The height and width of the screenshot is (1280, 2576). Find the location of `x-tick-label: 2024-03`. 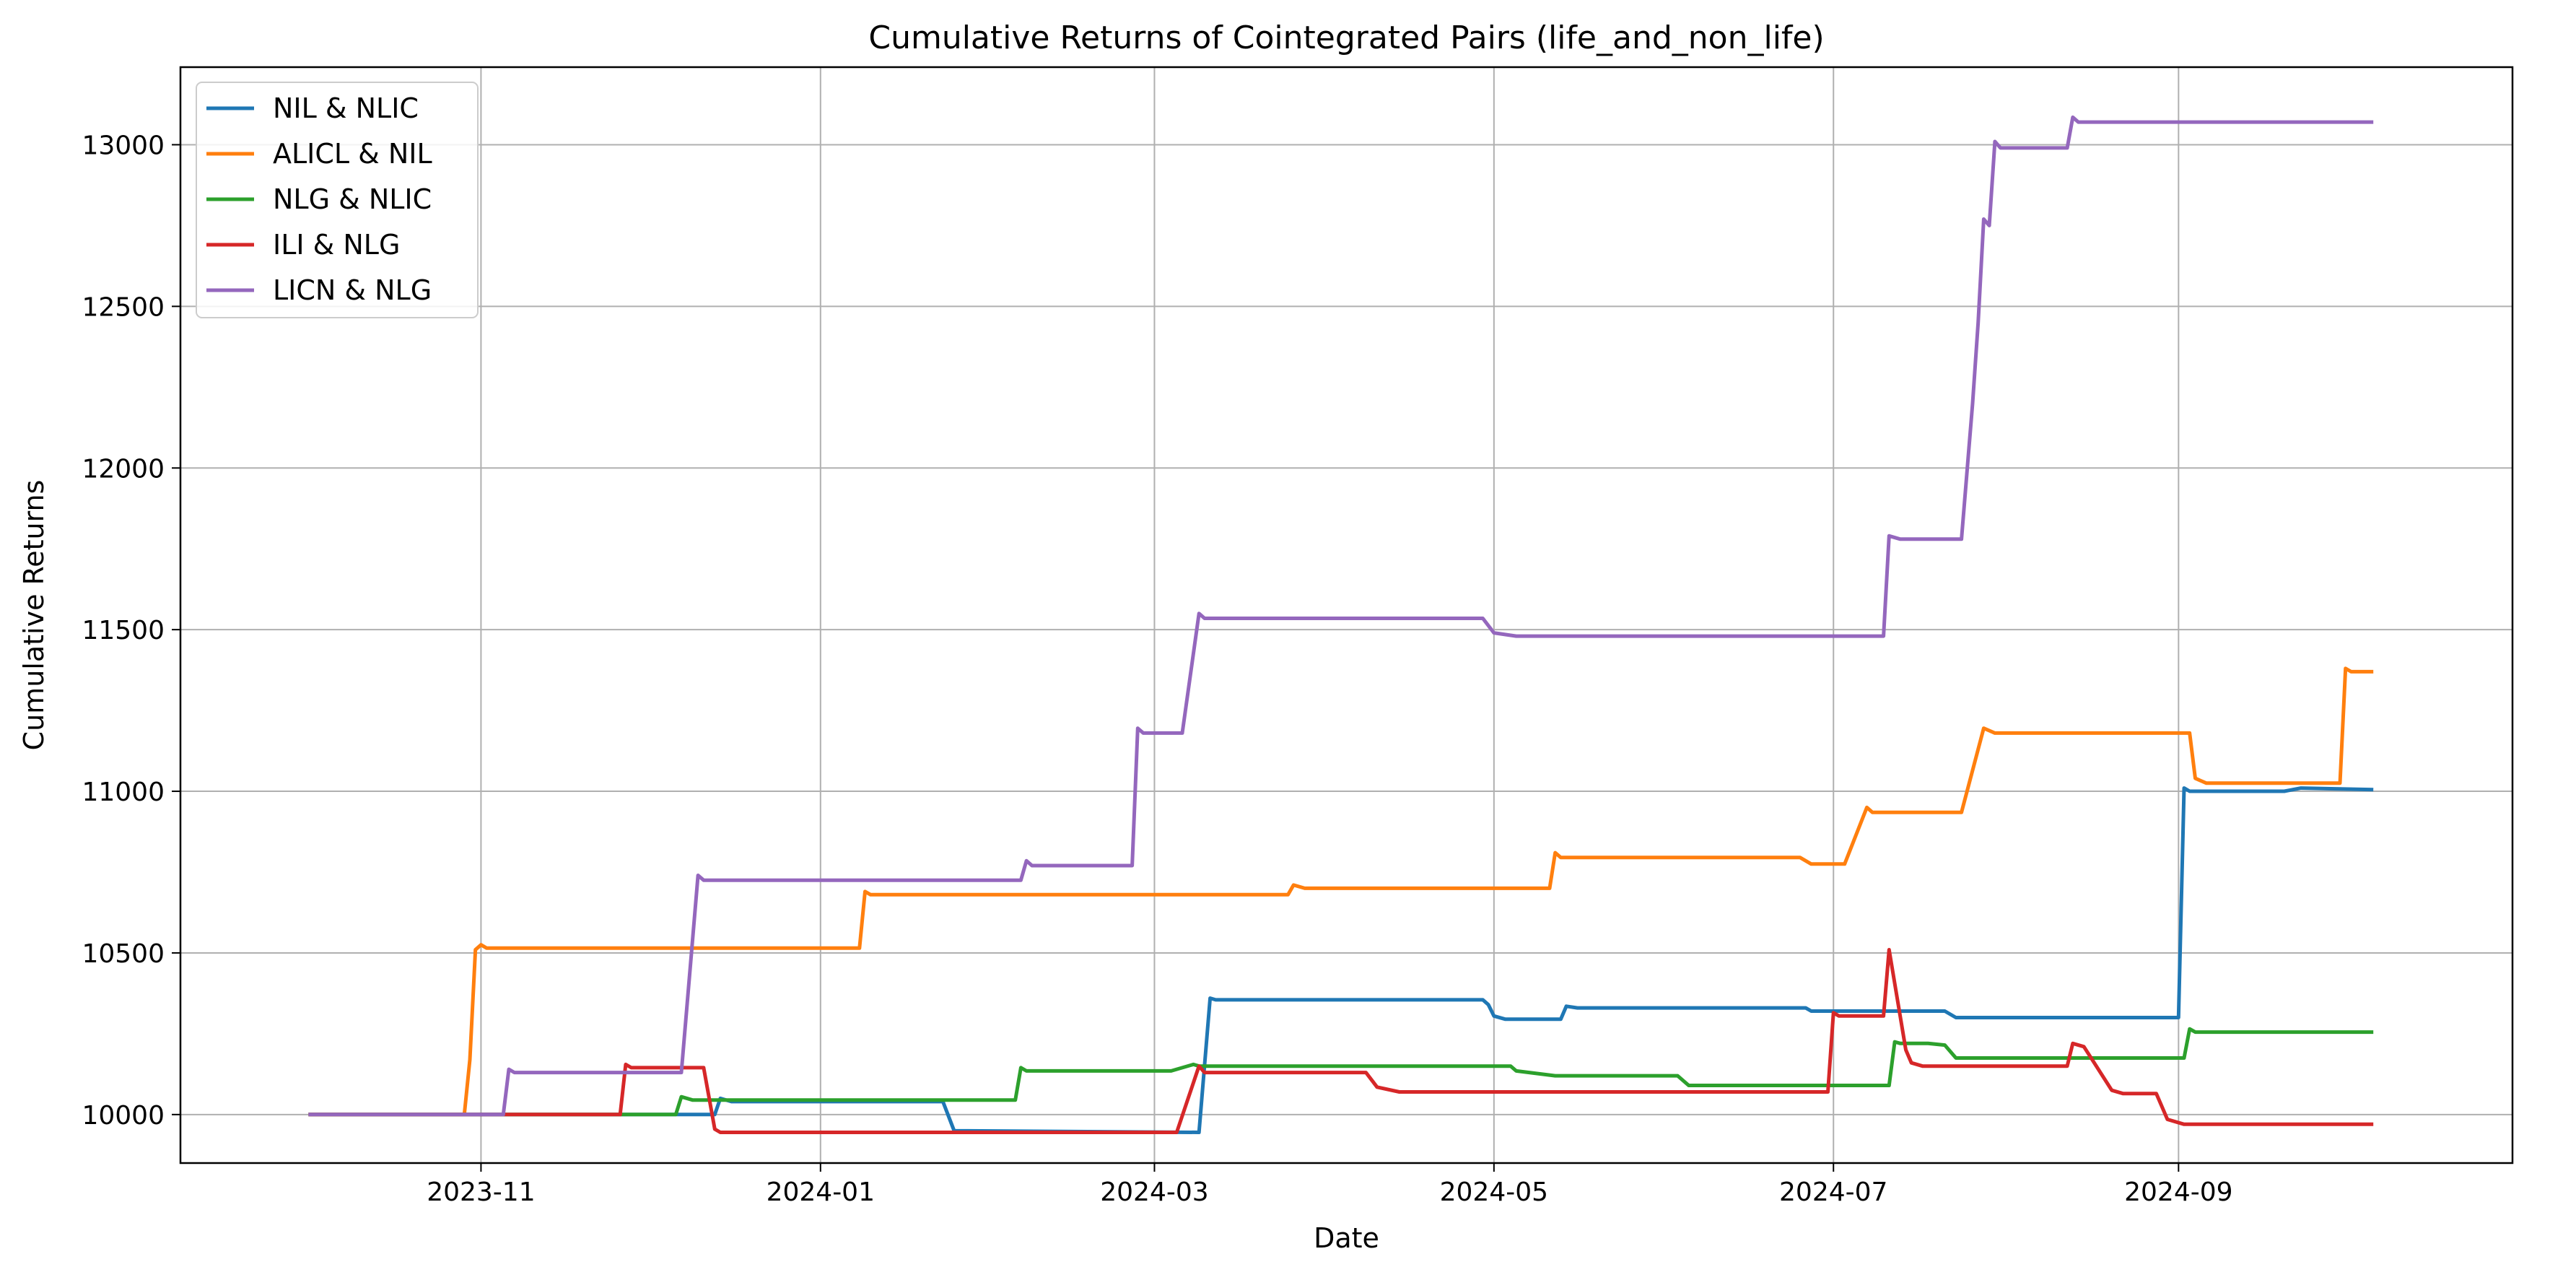

x-tick-label: 2024-03 is located at coordinates (1154, 1192).